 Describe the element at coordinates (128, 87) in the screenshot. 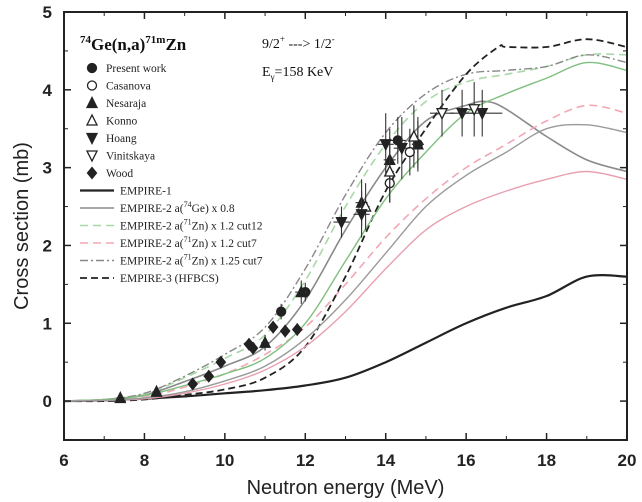

I see `legend-label: Casanova` at that location.